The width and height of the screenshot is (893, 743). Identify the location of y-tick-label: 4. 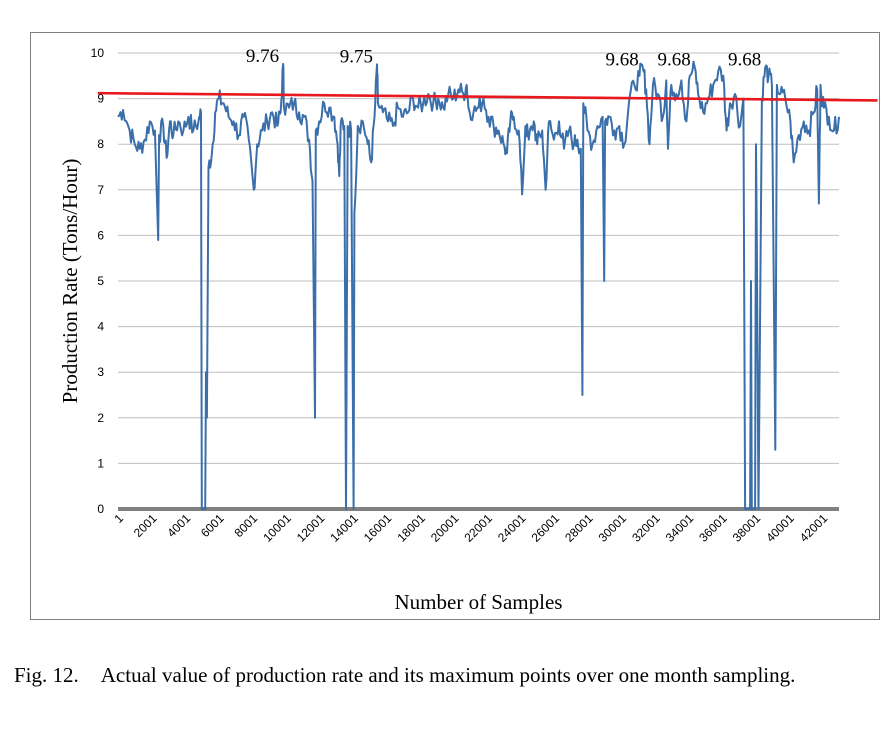
(100, 327).